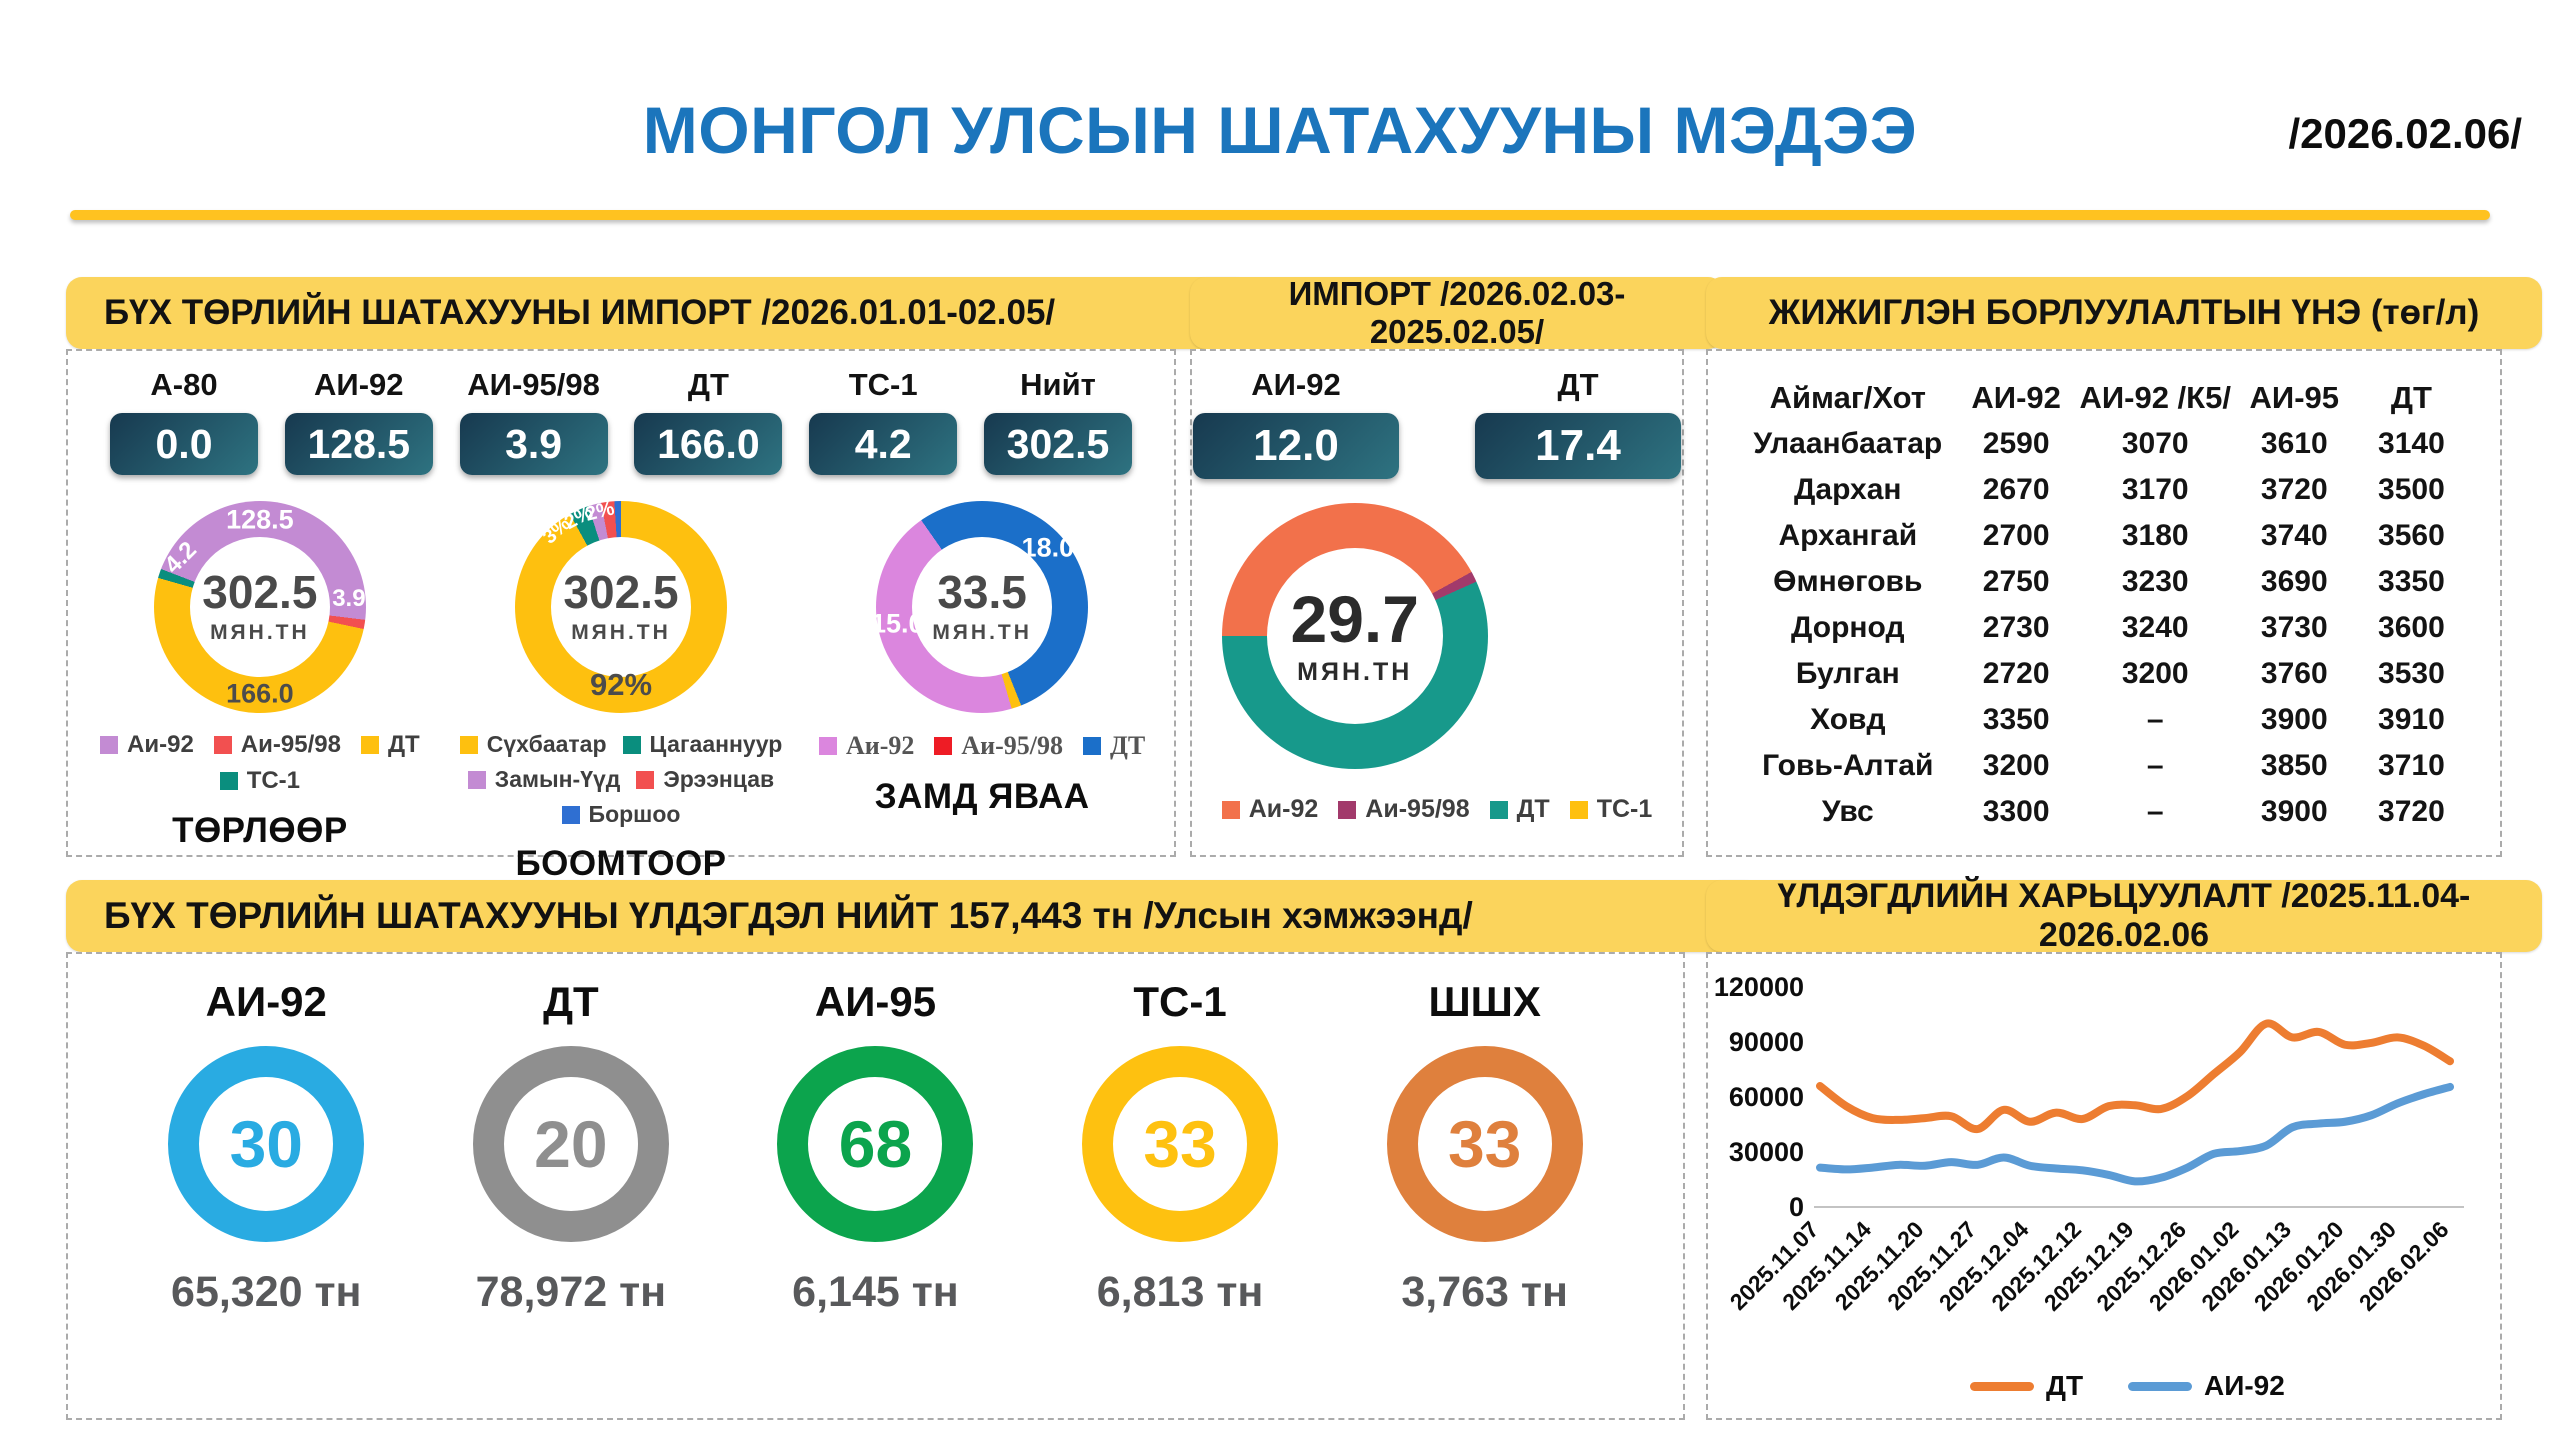 The width and height of the screenshot is (2560, 1440). Describe the element at coordinates (982, 632) in the screenshot. I see `donut-center-unit: МЯН.ТН` at that location.